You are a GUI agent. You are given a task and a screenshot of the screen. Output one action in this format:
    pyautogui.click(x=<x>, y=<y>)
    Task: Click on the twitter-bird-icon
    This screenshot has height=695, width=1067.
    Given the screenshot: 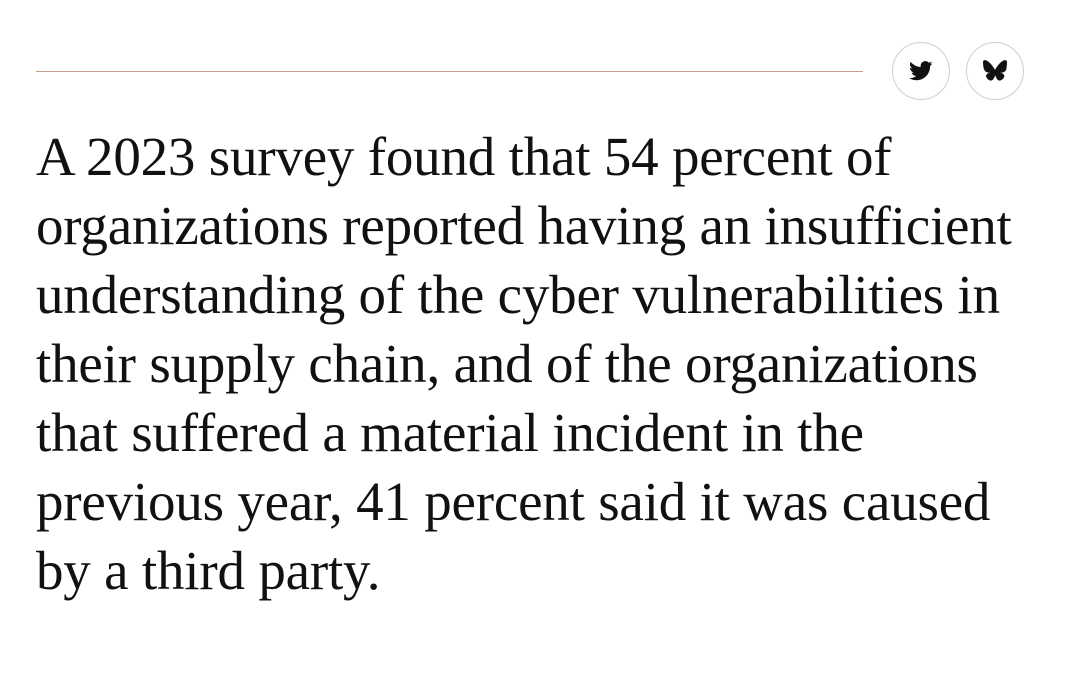 What is the action you would take?
    pyautogui.click(x=921, y=71)
    